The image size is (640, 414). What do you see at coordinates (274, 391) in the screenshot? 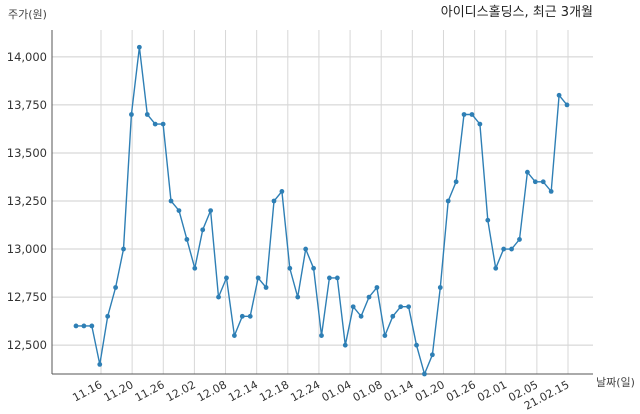
I see `x-tick-label: 12.18` at bounding box center [274, 391].